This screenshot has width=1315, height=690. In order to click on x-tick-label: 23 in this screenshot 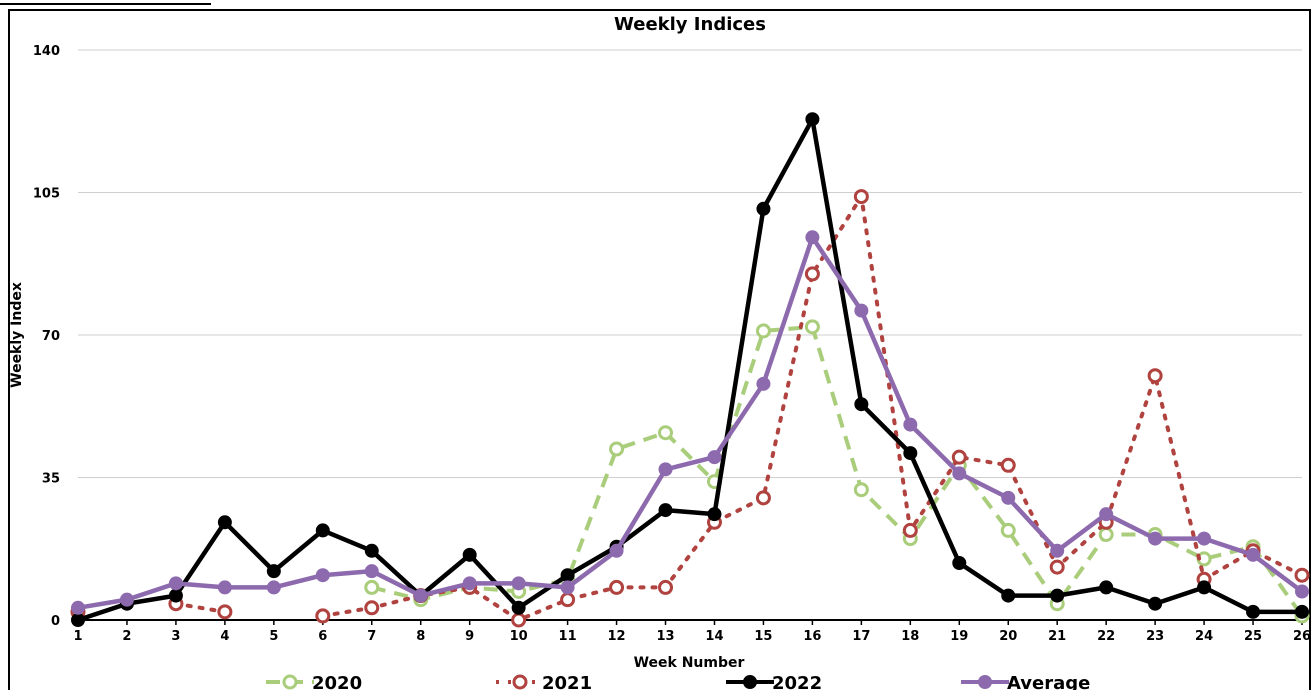, I will do `click(1155, 636)`.